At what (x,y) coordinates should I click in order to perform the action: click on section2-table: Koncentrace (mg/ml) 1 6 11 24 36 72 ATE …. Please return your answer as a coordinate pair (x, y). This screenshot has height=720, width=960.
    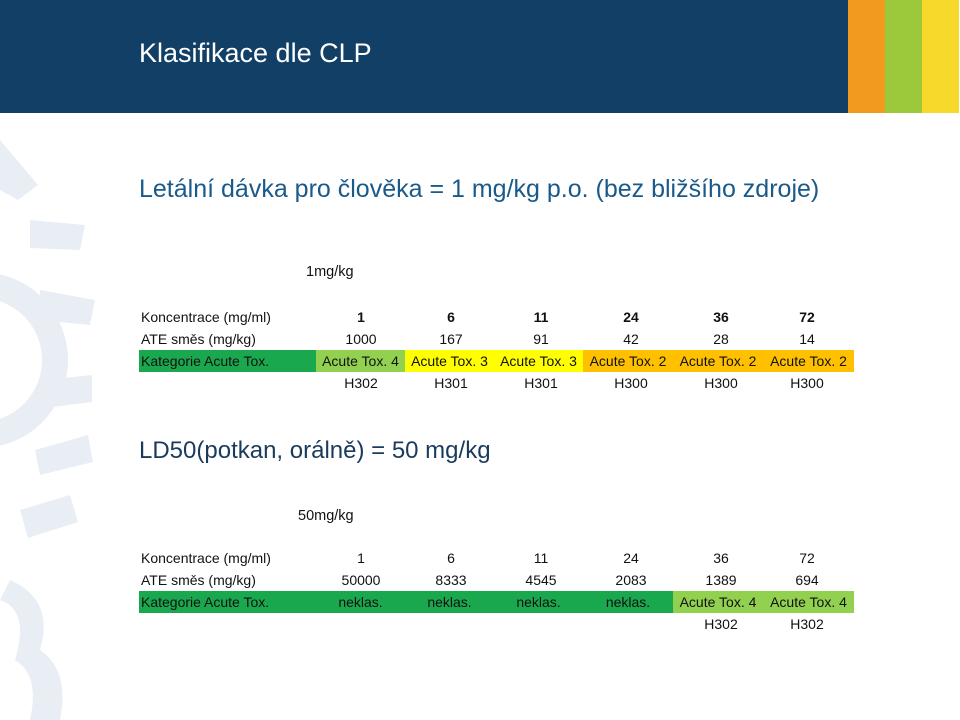
    Looking at the image, I should click on (496, 591).